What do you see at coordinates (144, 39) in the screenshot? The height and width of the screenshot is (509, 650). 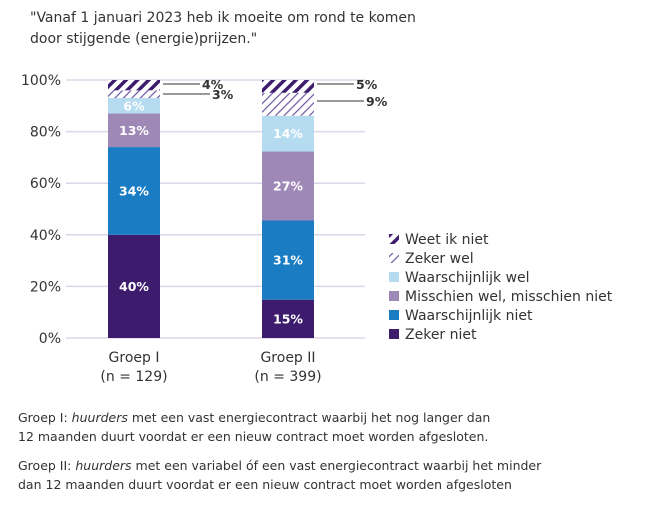 I see `title-line-2: door stijgende (energie)prijzen."` at bounding box center [144, 39].